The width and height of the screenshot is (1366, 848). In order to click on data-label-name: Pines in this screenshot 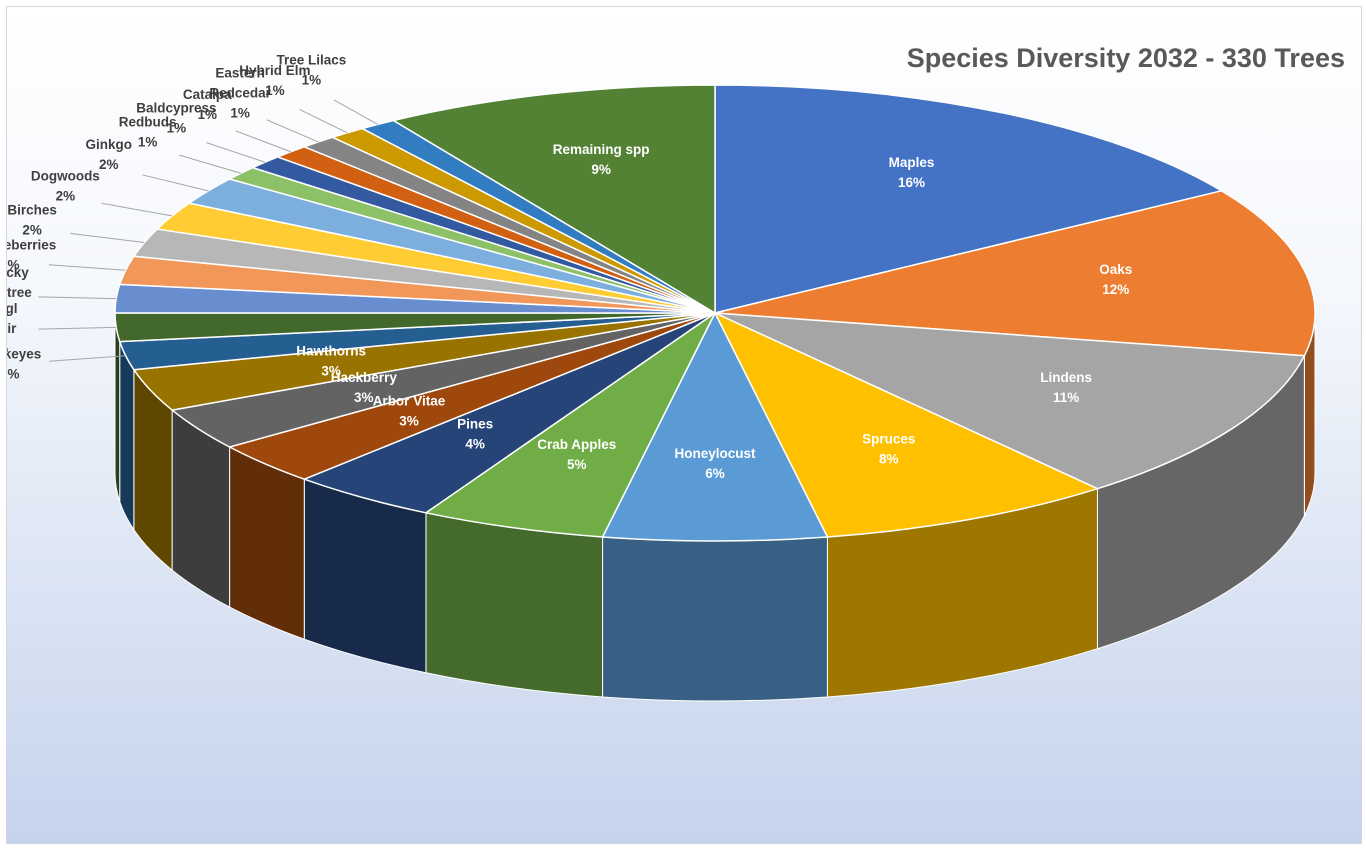, I will do `click(475, 423)`.